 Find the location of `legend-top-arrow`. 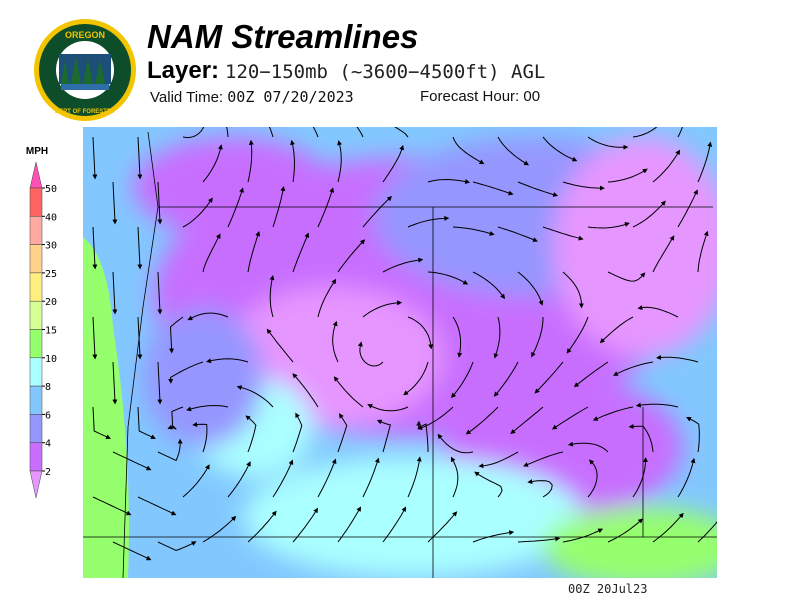

legend-top-arrow is located at coordinates (36, 175).